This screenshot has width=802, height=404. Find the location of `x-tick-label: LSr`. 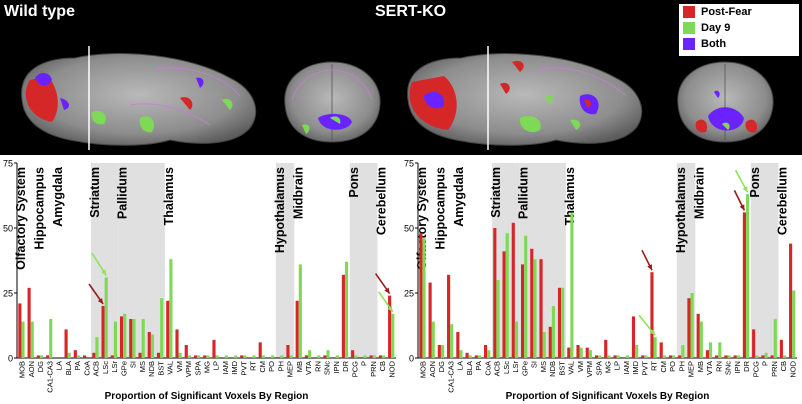

x-tick-label: LSr is located at coordinates (515, 366).